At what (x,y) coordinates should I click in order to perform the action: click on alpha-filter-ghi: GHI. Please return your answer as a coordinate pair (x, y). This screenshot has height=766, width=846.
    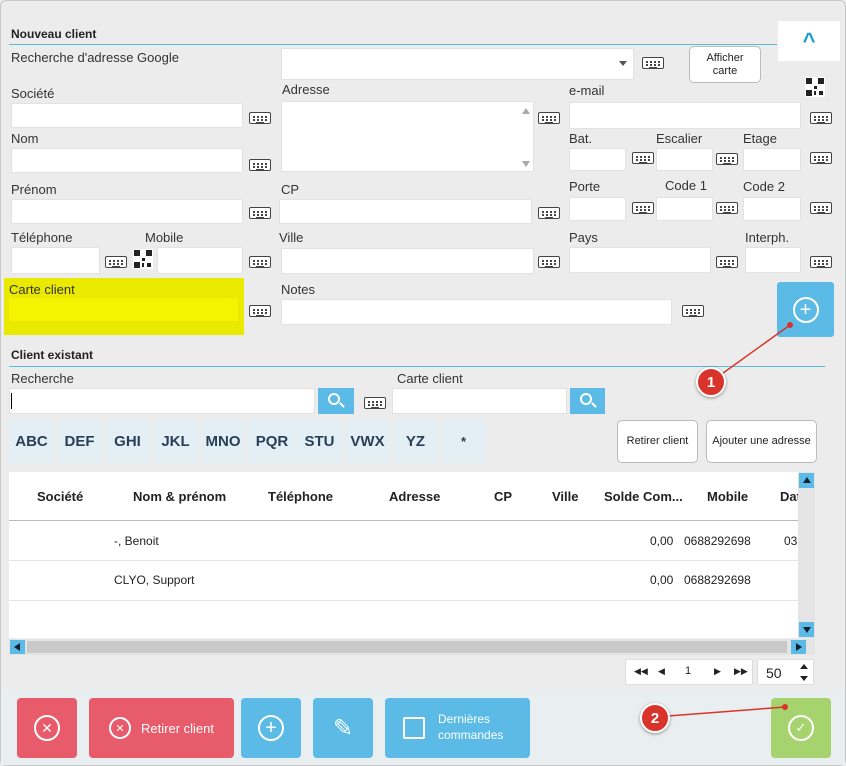
    Looking at the image, I should click on (127, 441).